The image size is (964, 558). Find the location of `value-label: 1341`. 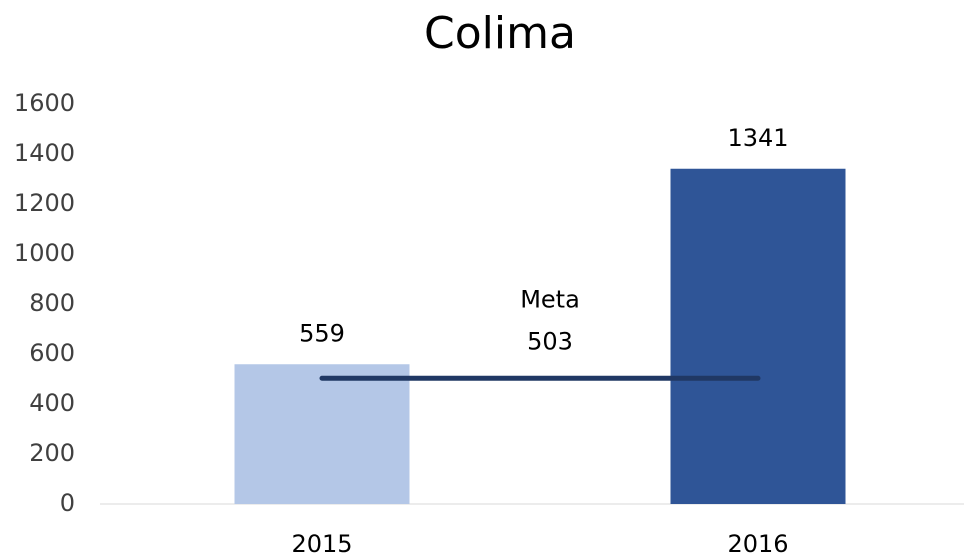

value-label: 1341 is located at coordinates (757, 138).